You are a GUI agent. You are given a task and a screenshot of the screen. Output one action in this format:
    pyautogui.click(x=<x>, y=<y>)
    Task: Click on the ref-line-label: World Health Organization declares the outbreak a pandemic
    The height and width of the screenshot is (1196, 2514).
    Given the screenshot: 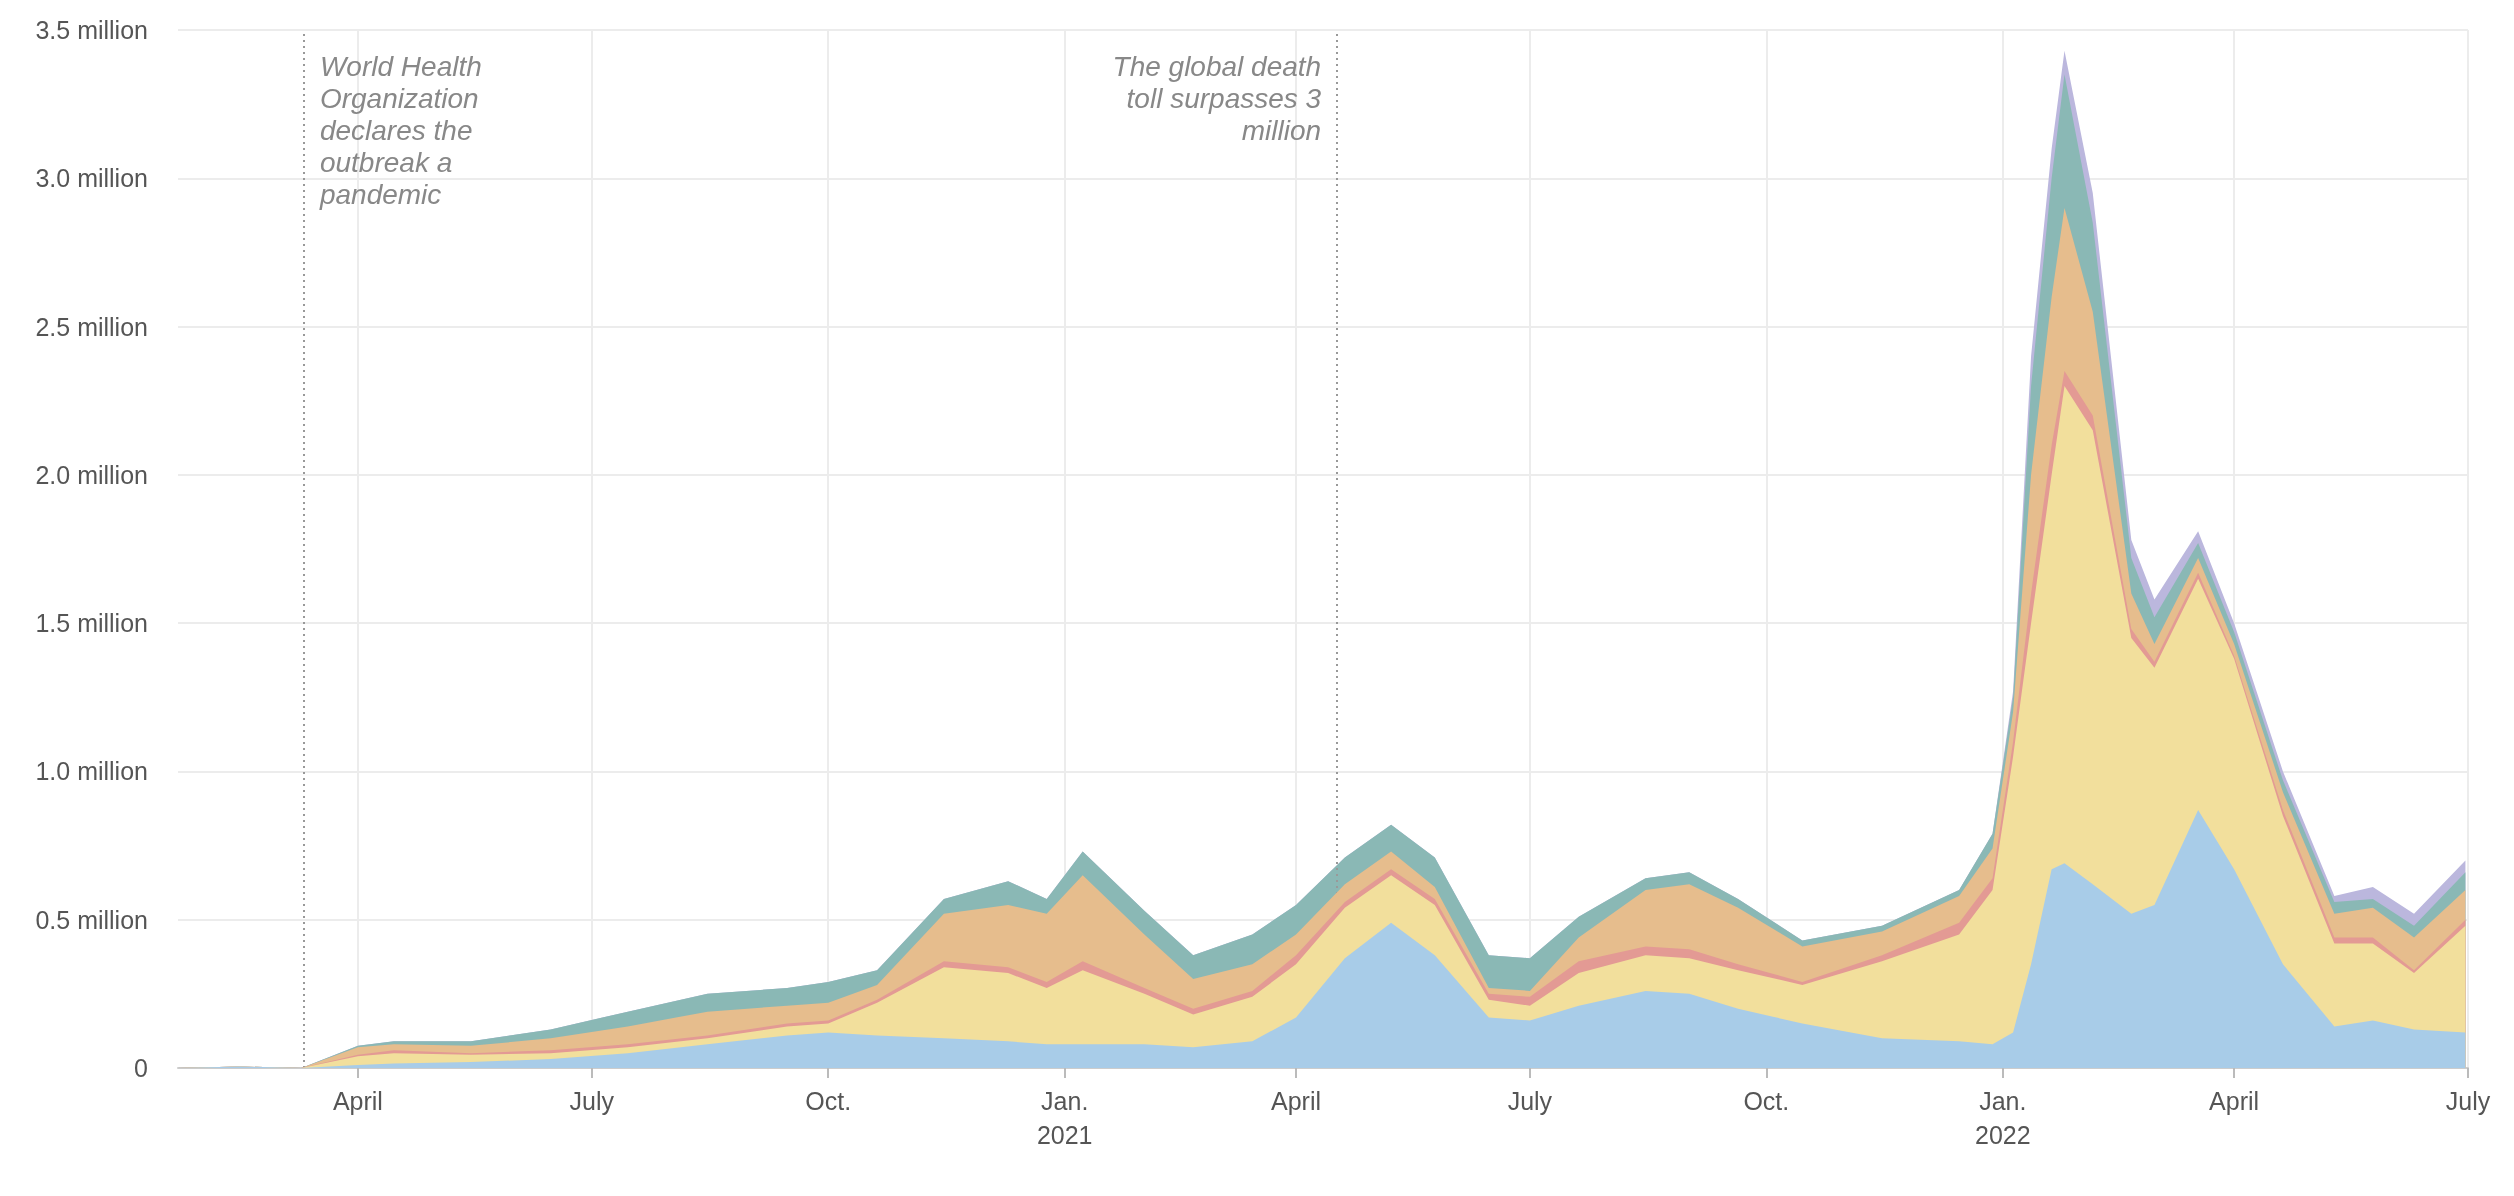 What is the action you would take?
    pyautogui.click(x=404, y=130)
    